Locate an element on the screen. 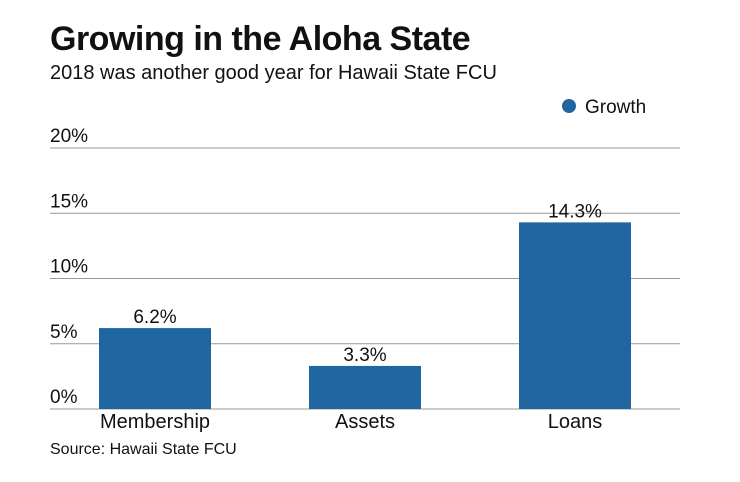 The image size is (740, 482). legend: Growth is located at coordinates (604, 107).